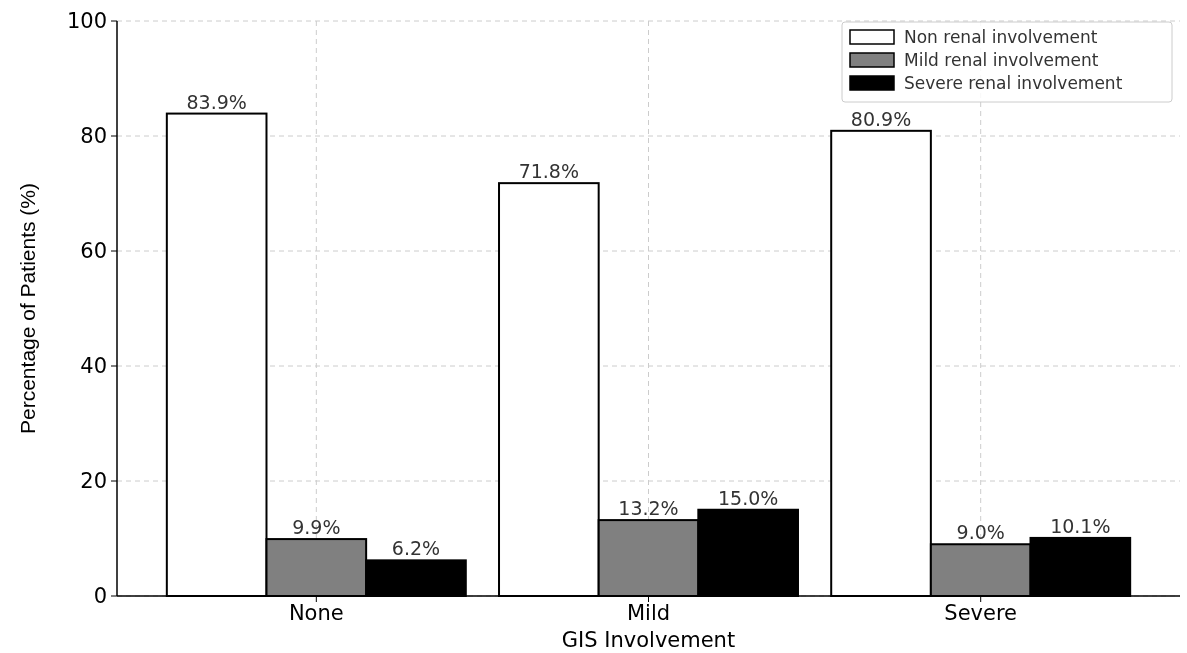  I want to click on data-label: 80.9%, so click(881, 118).